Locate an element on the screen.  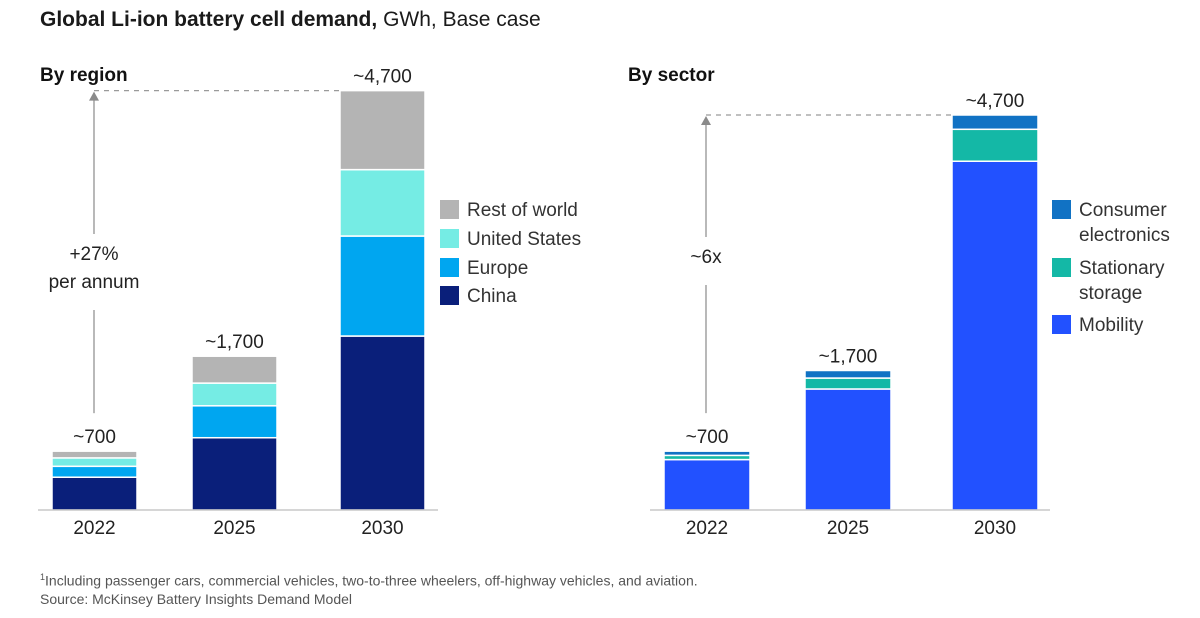
region-growth-label-2: per annum is located at coordinates (94, 282).